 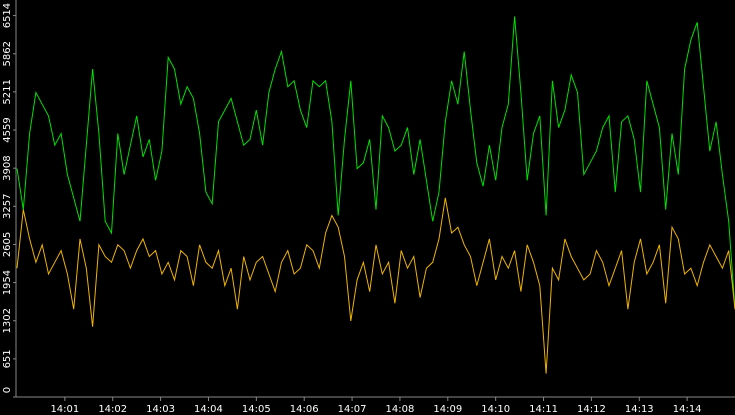 What do you see at coordinates (304, 409) in the screenshot?
I see `x-tick-label: 14:06` at bounding box center [304, 409].